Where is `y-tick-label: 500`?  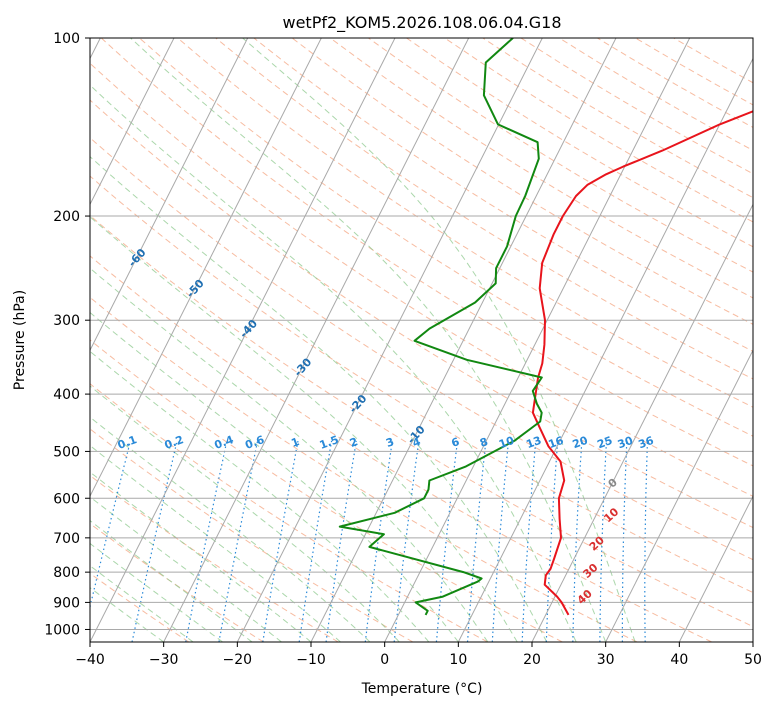
y-tick-label: 500 is located at coordinates (66, 452).